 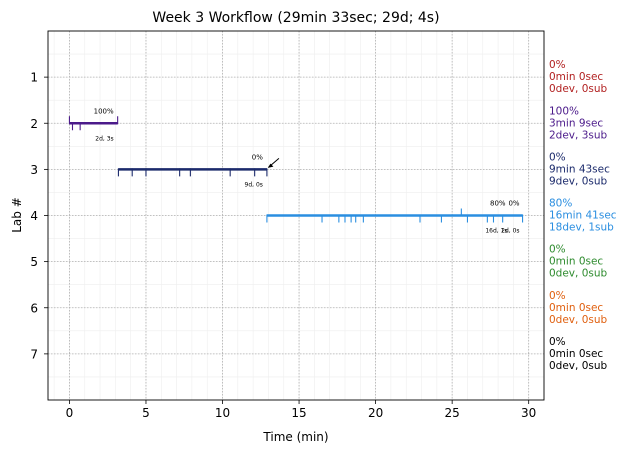 I want to click on lab-3-time: 9min 43sec, so click(x=579, y=169).